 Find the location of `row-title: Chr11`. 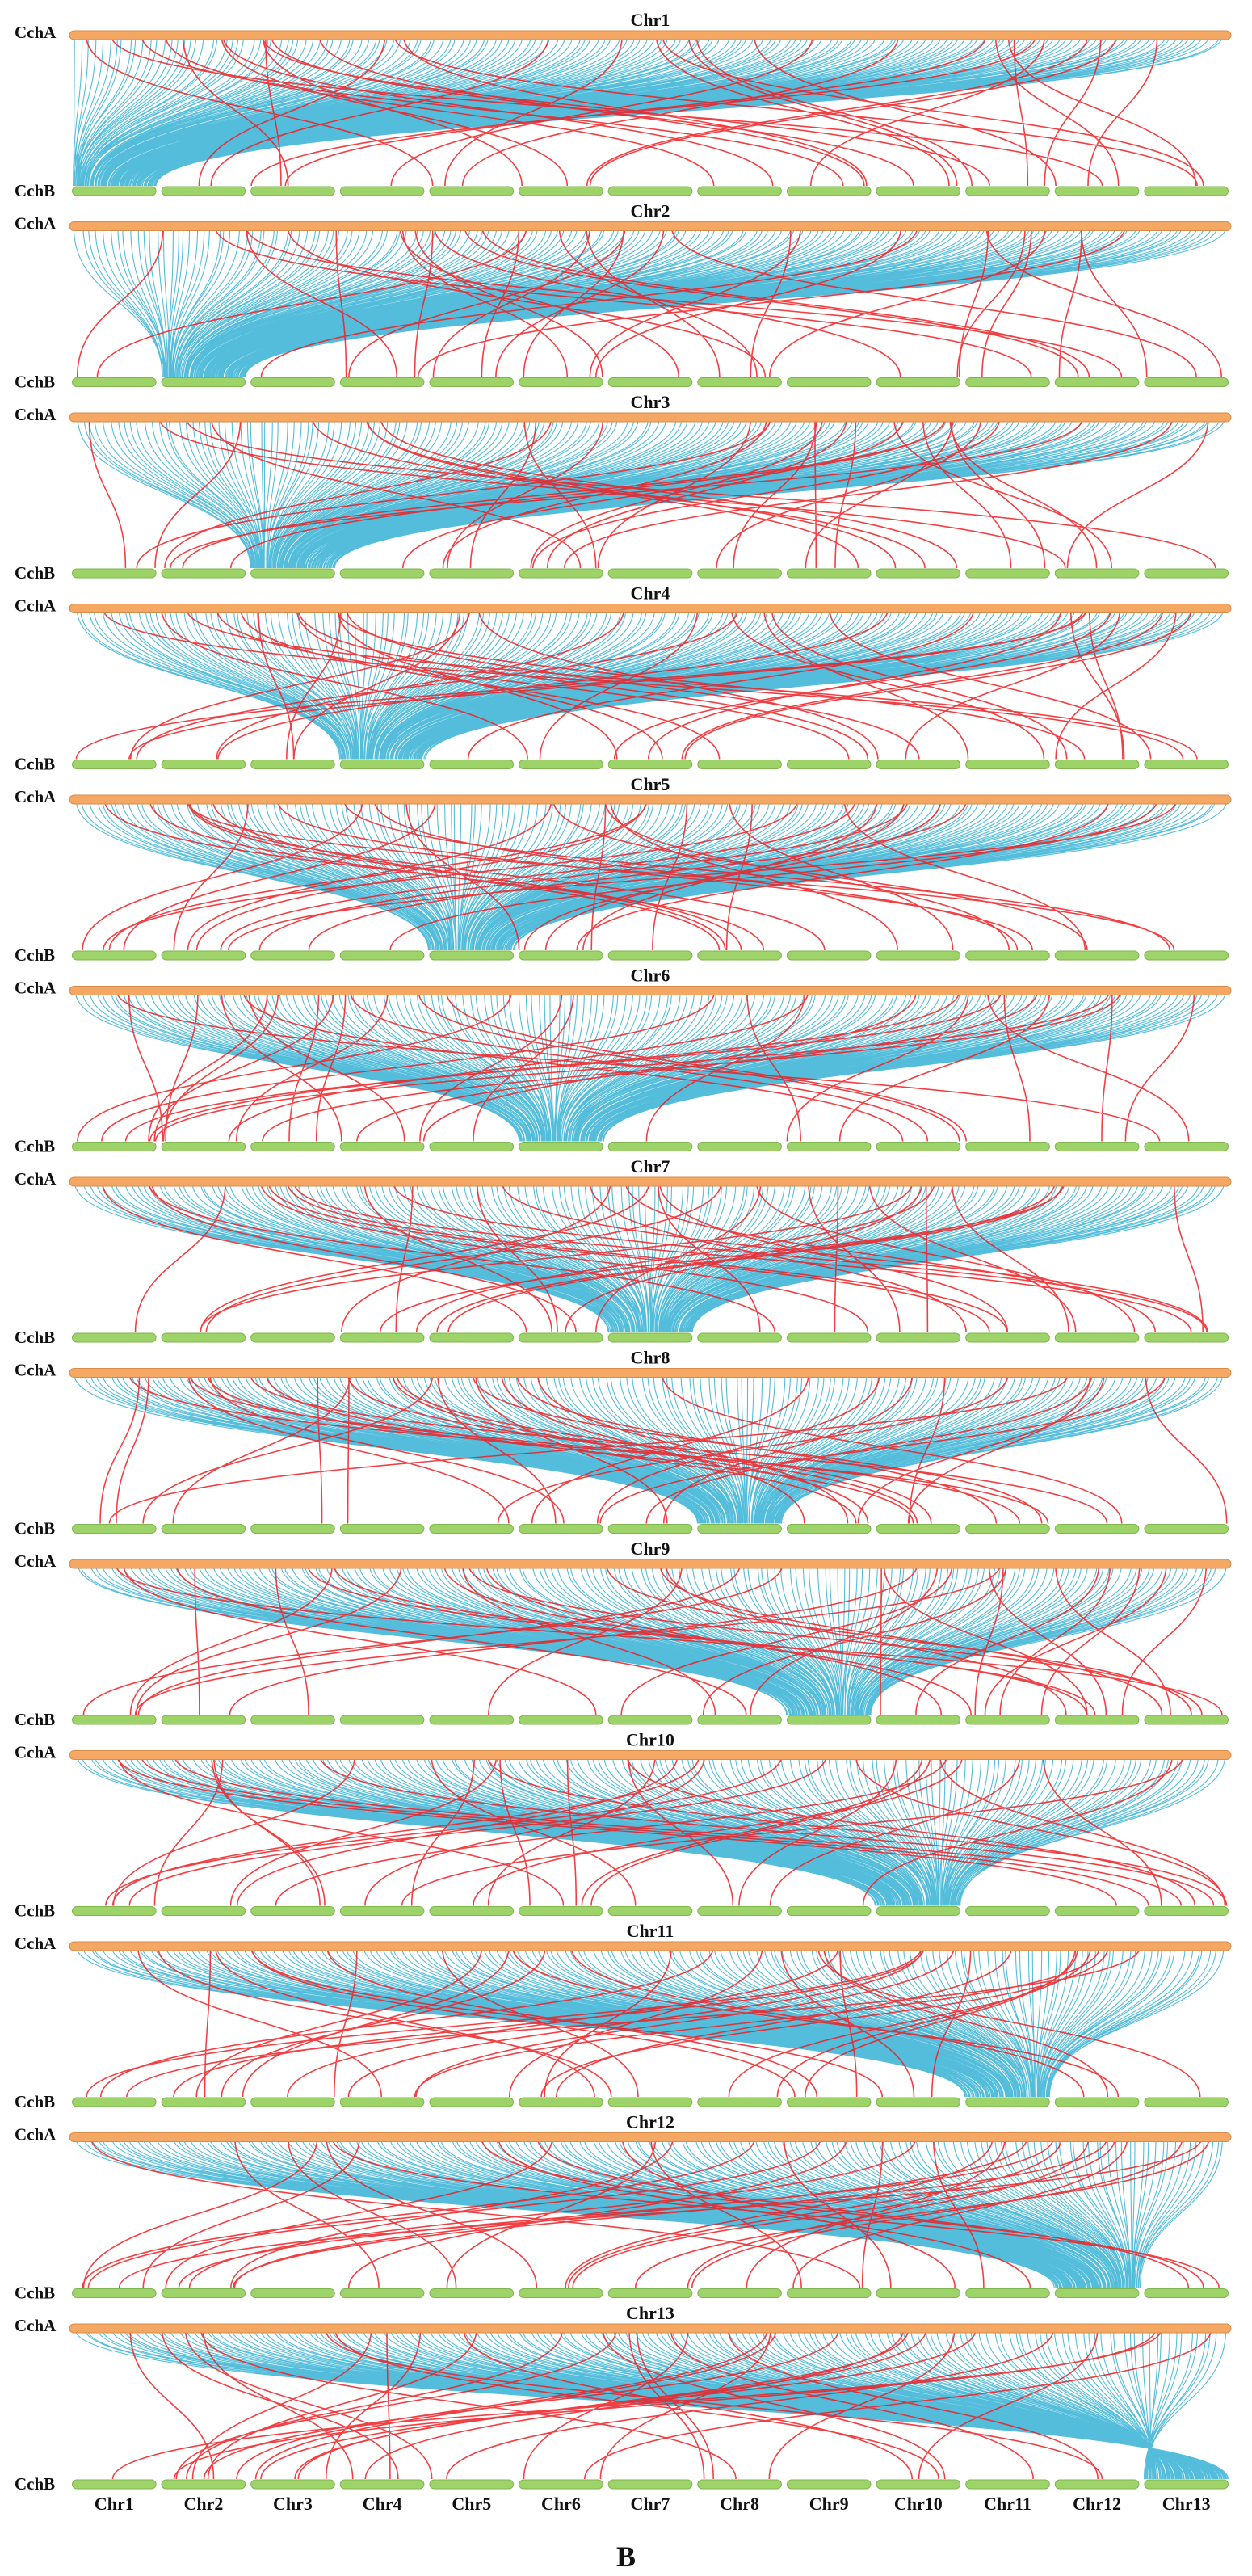

row-title: Chr11 is located at coordinates (650, 1931).